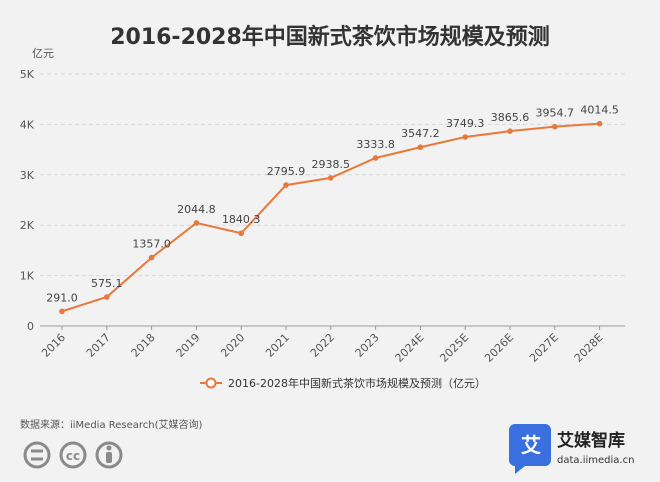 The height and width of the screenshot is (482, 660). What do you see at coordinates (30, 326) in the screenshot?
I see `y-tick-label: 0` at bounding box center [30, 326].